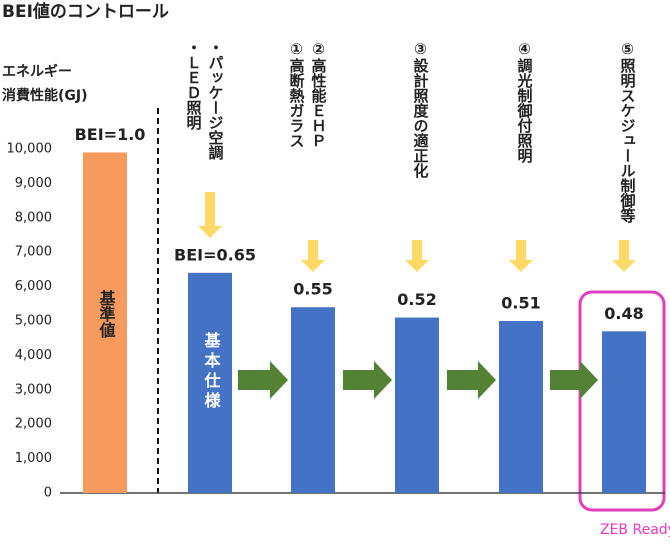  I want to click on bei-label: 0.52, so click(416, 299).